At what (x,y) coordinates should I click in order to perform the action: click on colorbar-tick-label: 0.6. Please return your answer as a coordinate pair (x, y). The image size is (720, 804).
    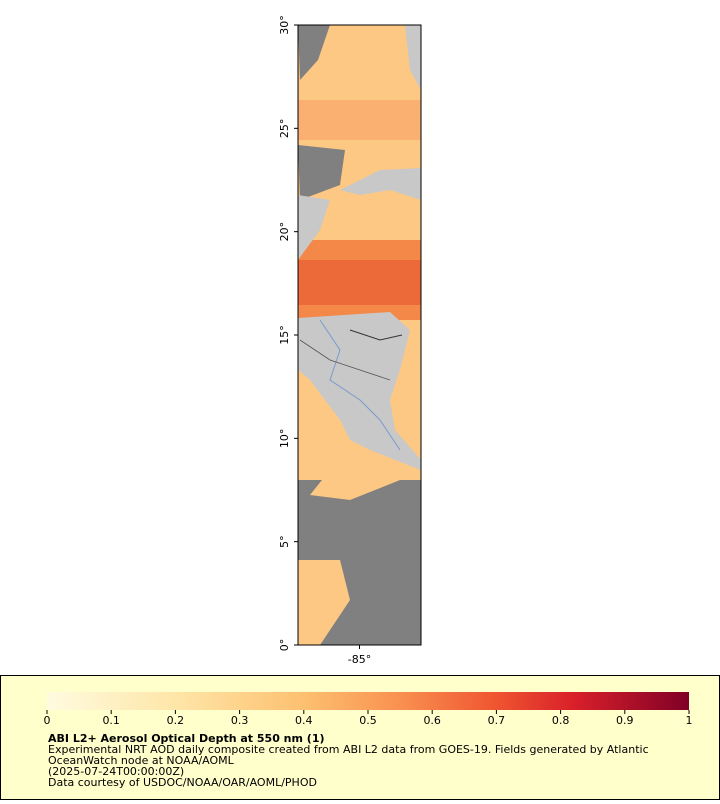
    Looking at the image, I should click on (432, 720).